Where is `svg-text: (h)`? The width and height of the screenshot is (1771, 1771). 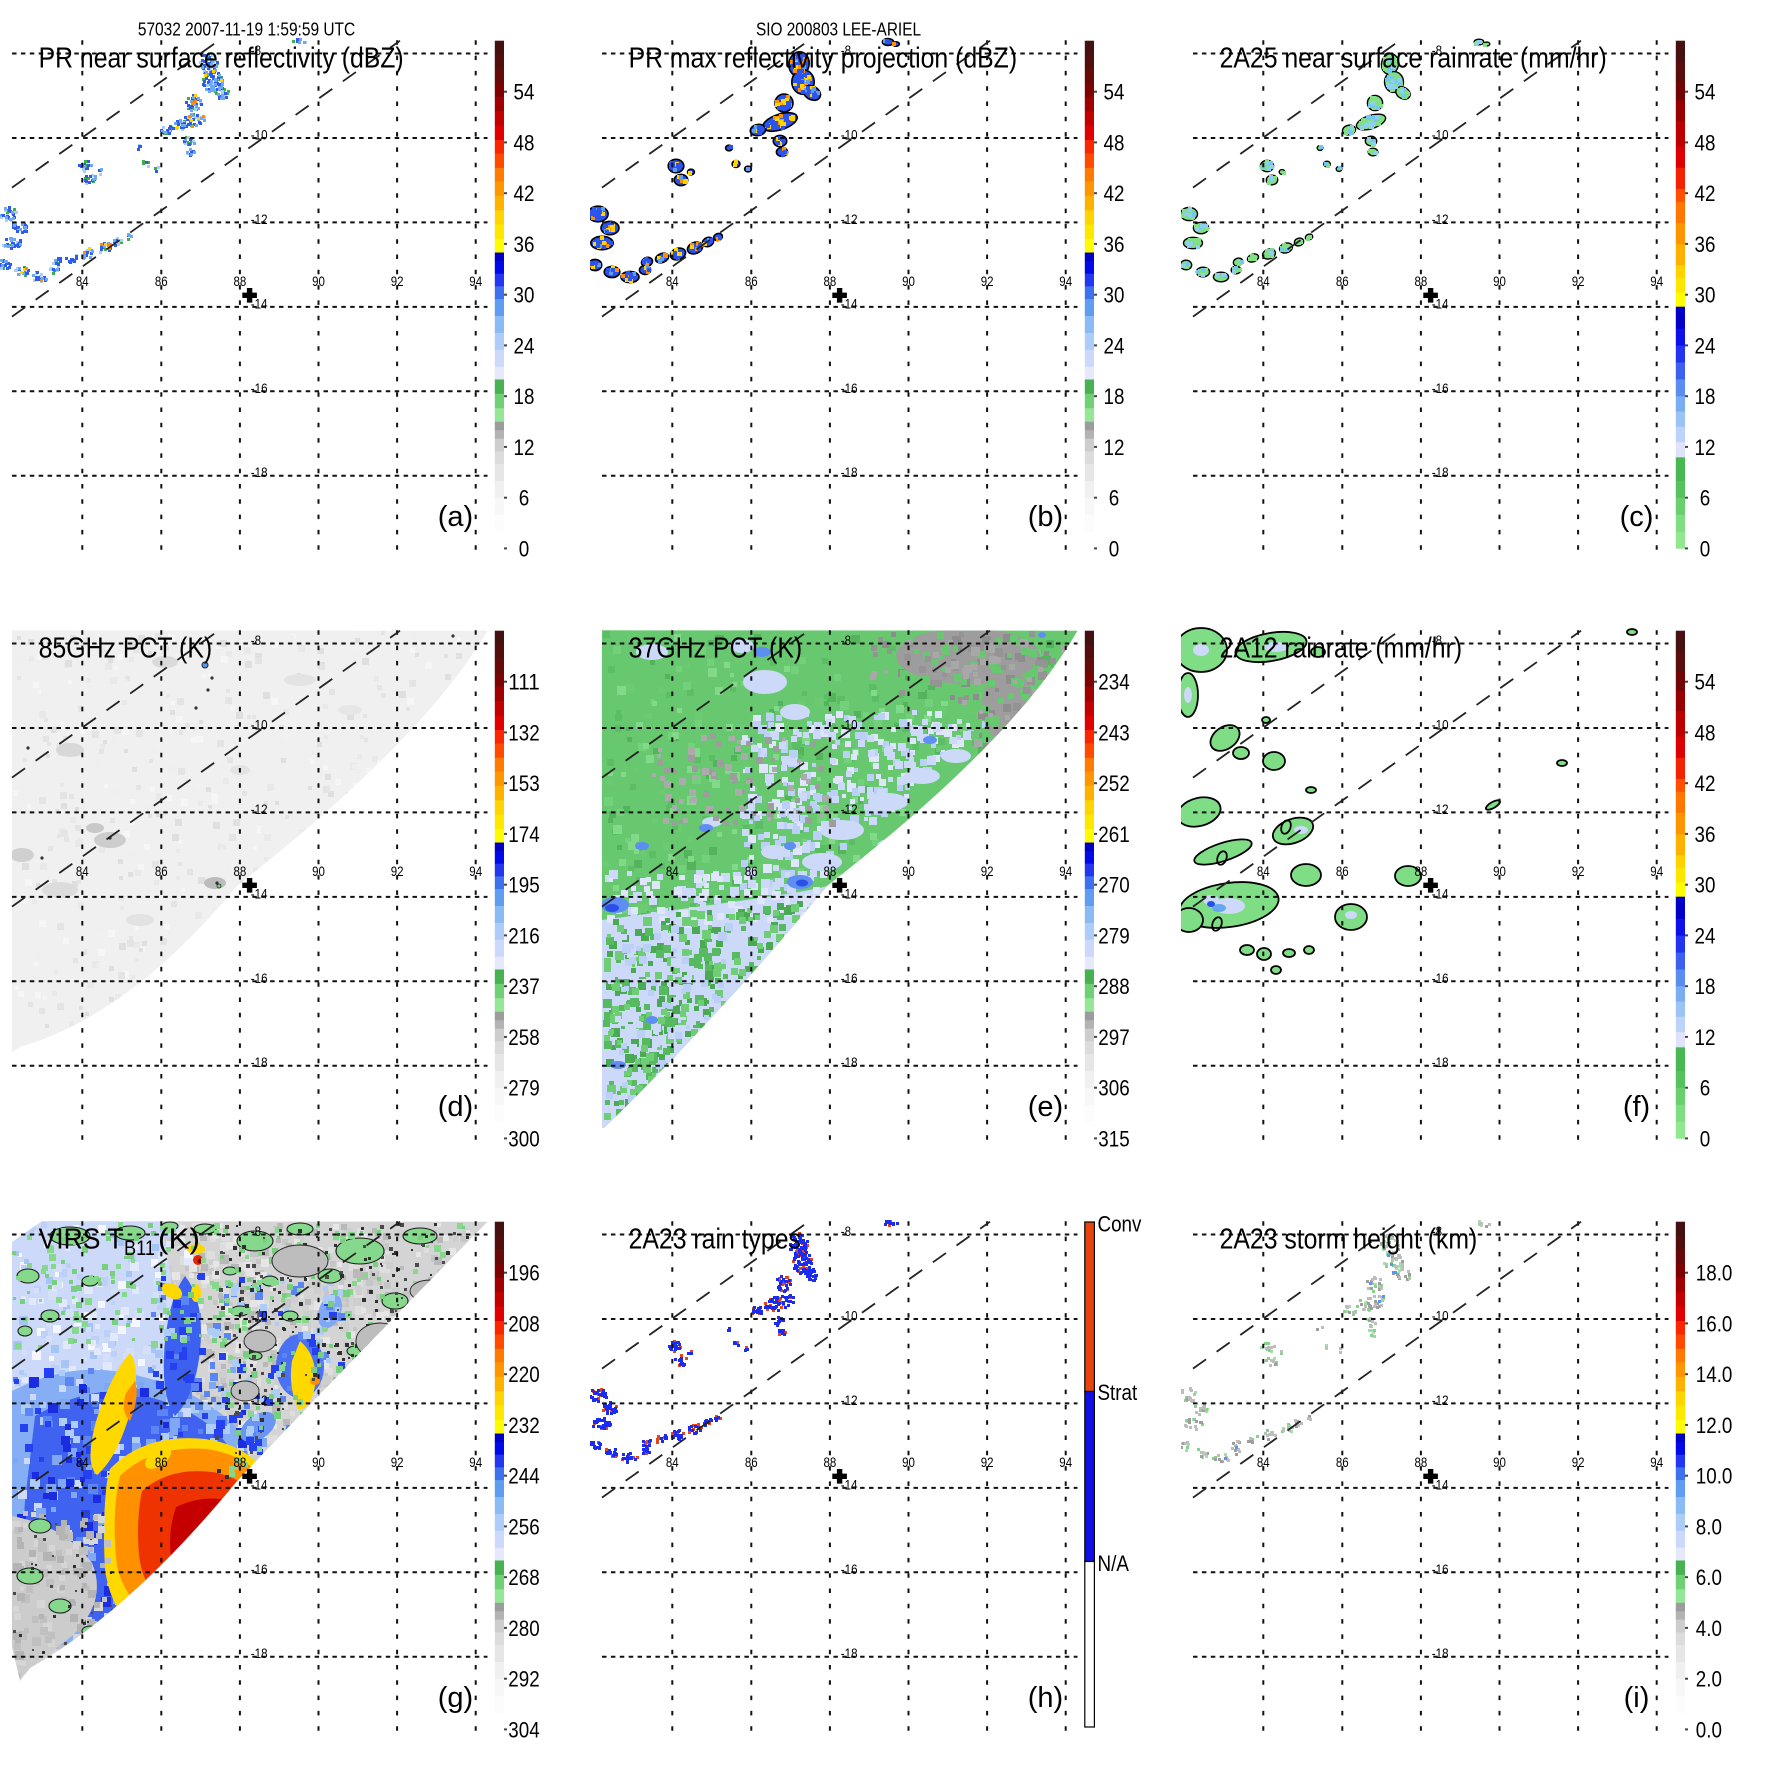
svg-text: (h) is located at coordinates (1045, 1697).